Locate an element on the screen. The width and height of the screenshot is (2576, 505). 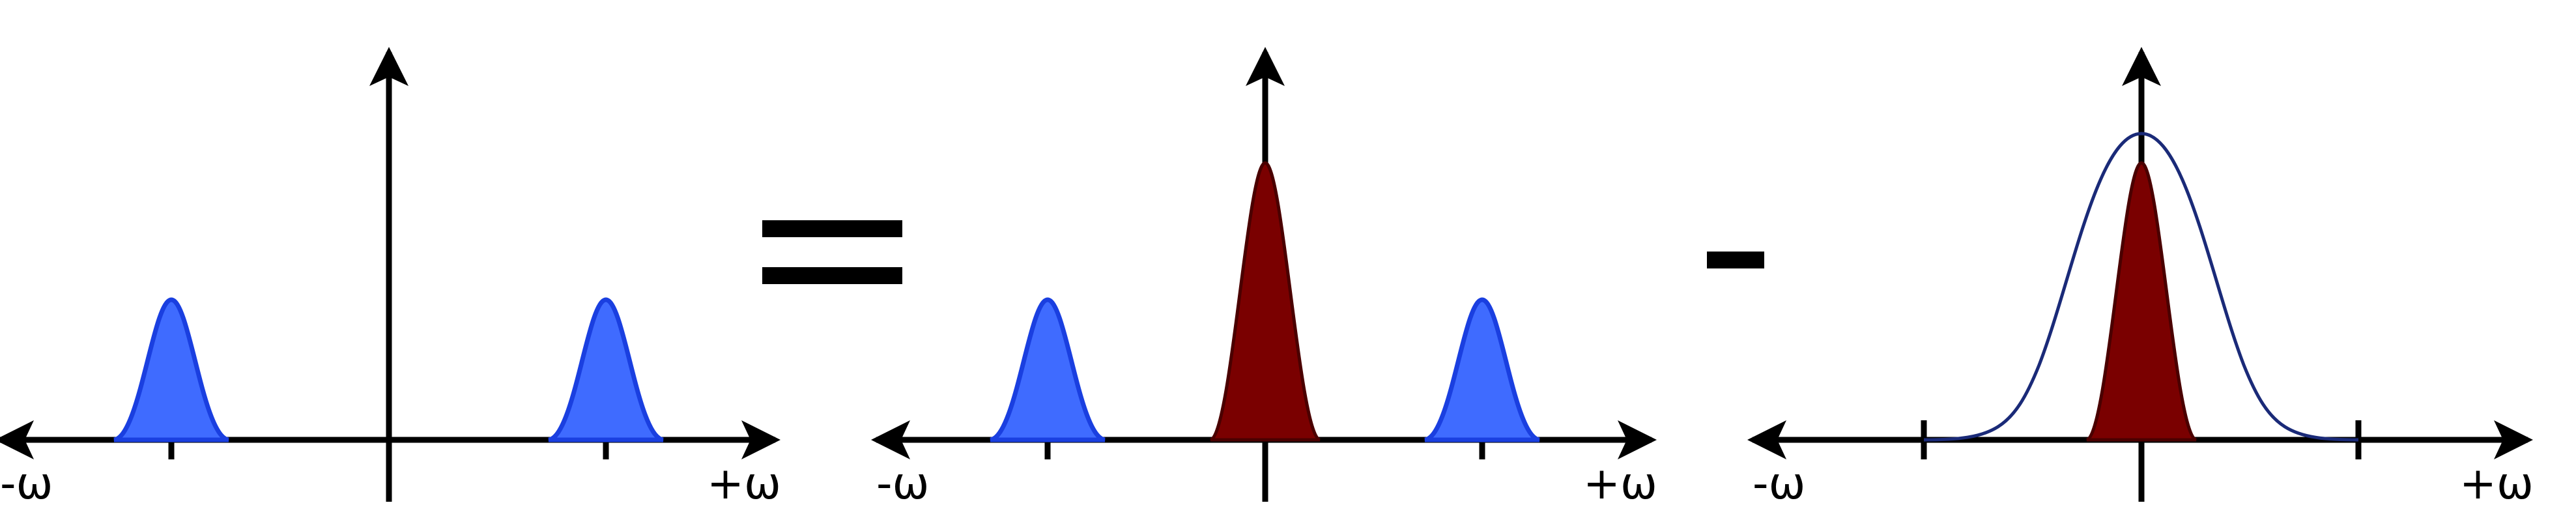
minus-sign is located at coordinates (1735, 260).